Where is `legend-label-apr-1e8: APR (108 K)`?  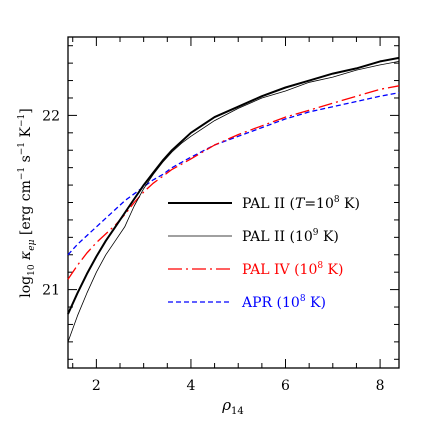 legend-label-apr-1e8: APR (108 K) is located at coordinates (283, 302).